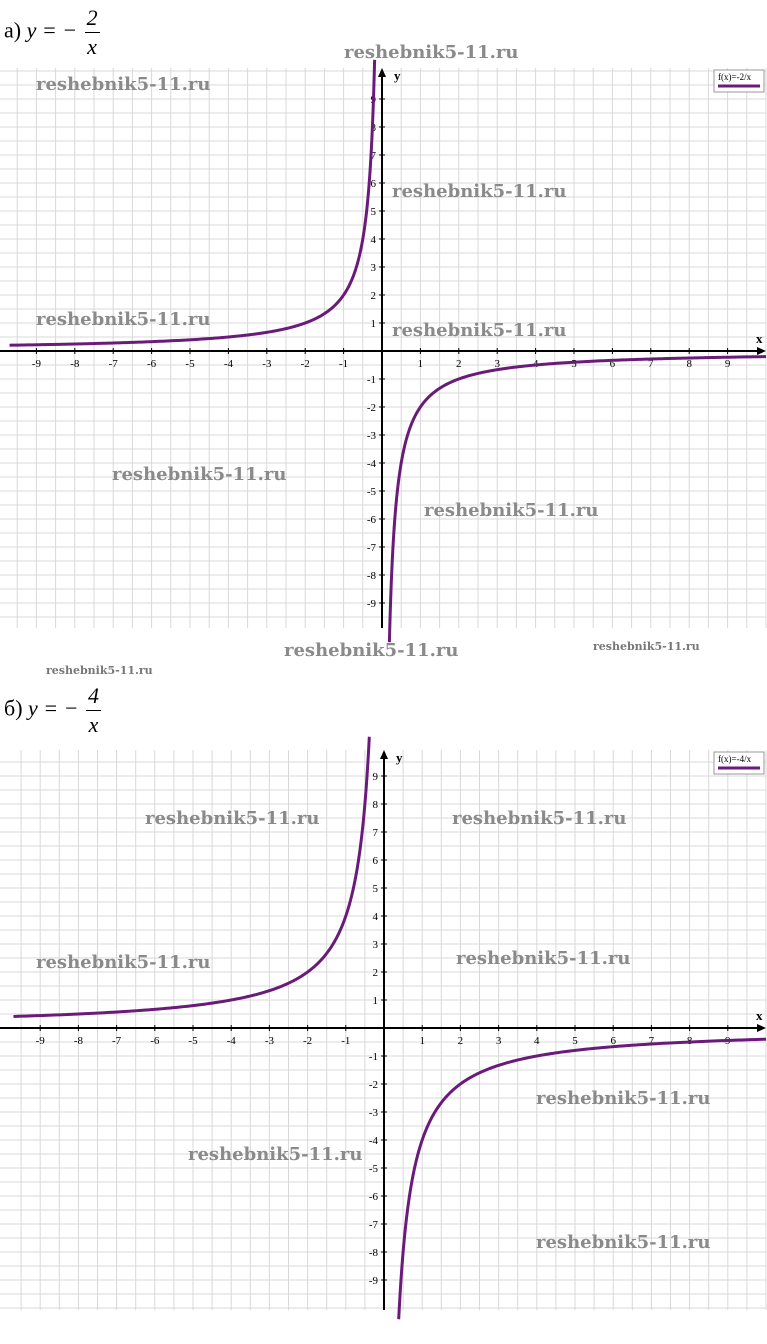 The height and width of the screenshot is (1344, 767). Describe the element at coordinates (93, 724) in the screenshot. I see `chart-b-fraction-denominator: x` at that location.